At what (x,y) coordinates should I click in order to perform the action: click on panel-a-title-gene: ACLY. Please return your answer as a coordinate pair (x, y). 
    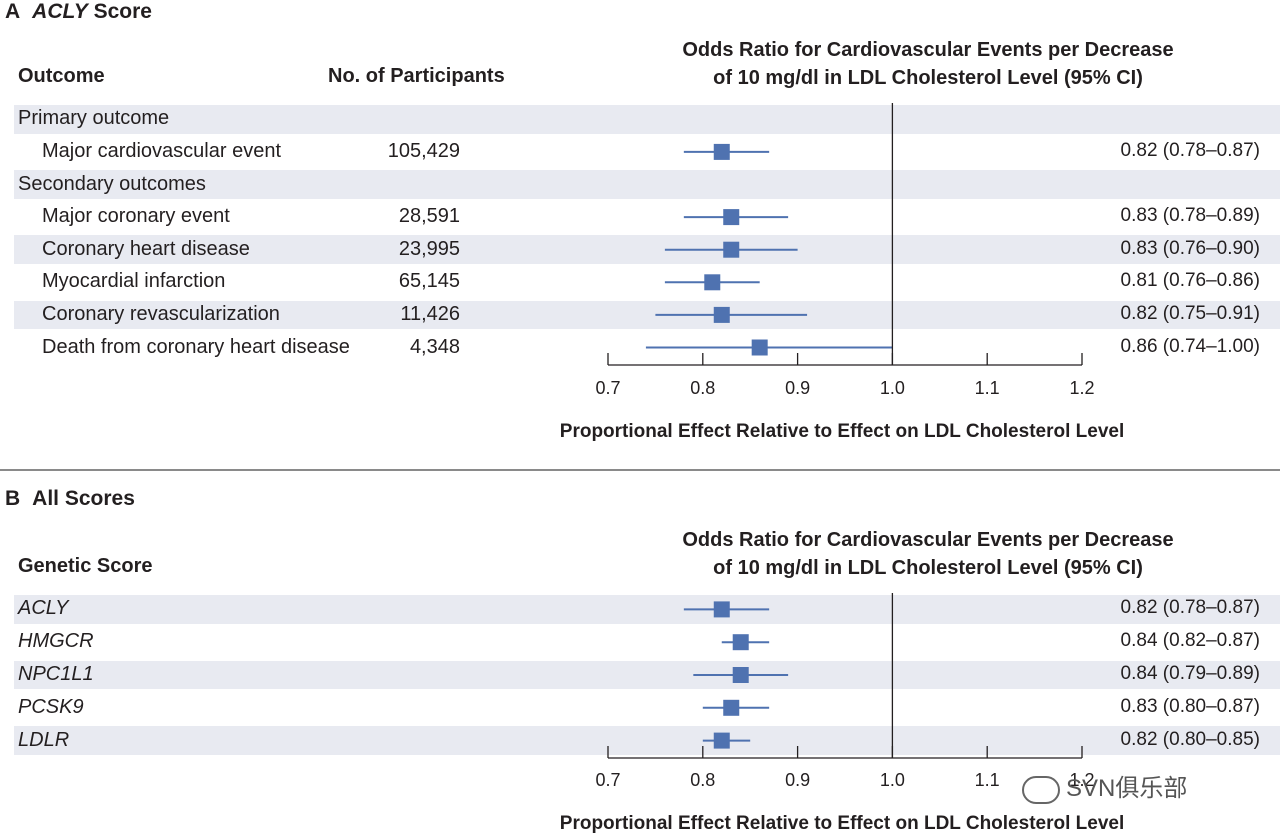
    Looking at the image, I should click on (60, 11).